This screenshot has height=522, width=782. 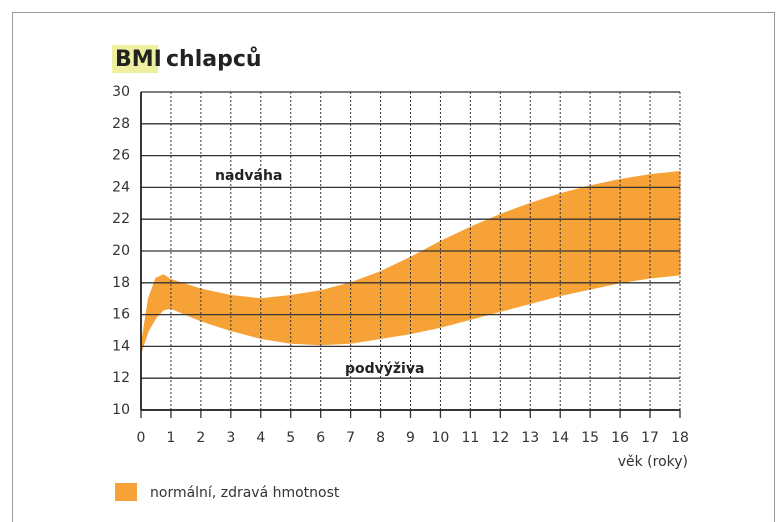 I want to click on y-tick-label: 10, so click(x=121, y=410).